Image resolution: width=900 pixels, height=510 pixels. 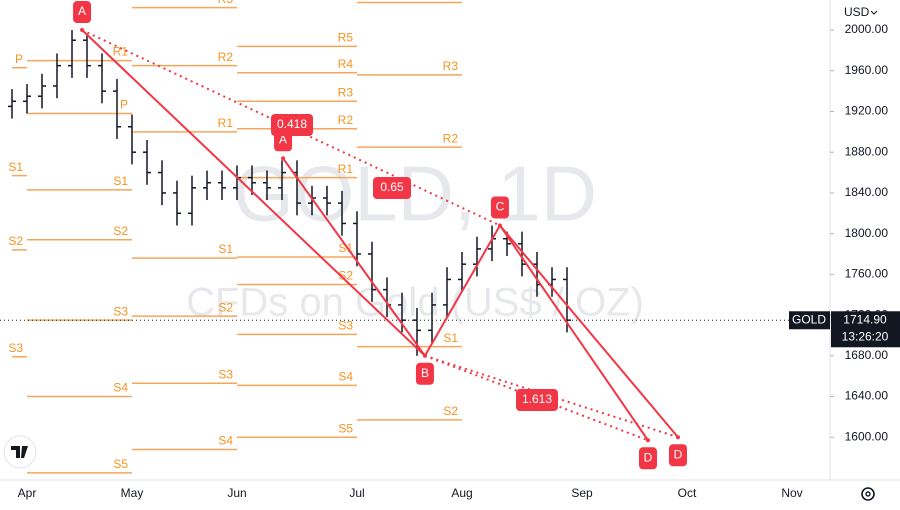 I want to click on ratio-label: 0.418, so click(x=292, y=124).